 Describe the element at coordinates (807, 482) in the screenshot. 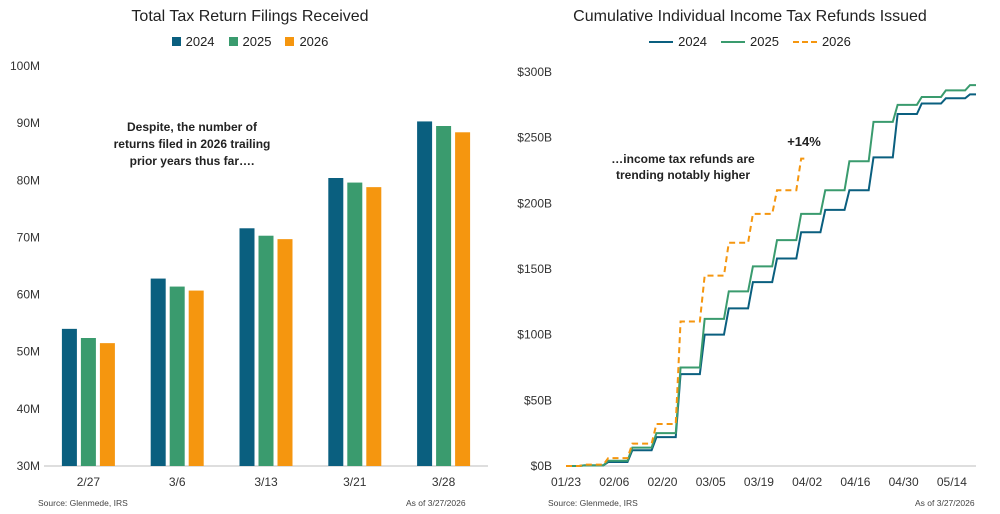

I see `x-tick-label: 04/02` at that location.